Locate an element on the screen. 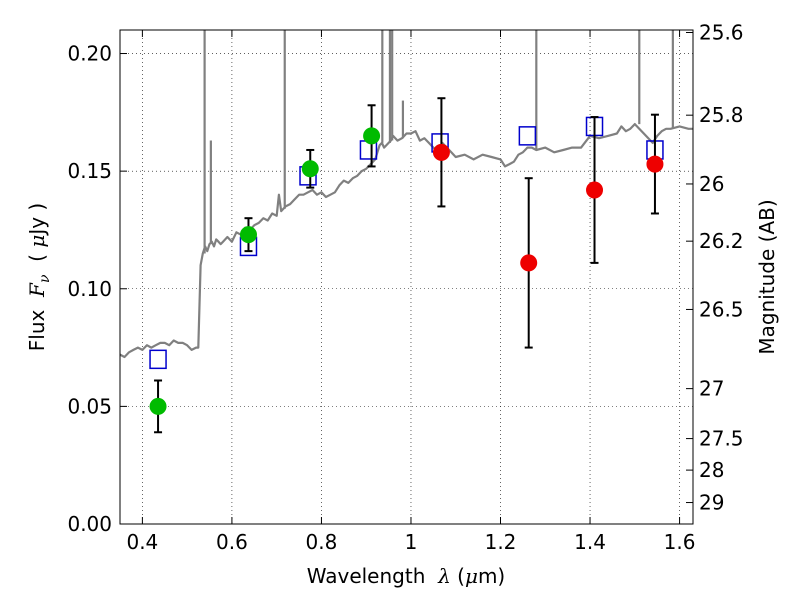  y-axis-label: Flux Fν ( μJy ) is located at coordinates (39, 277).